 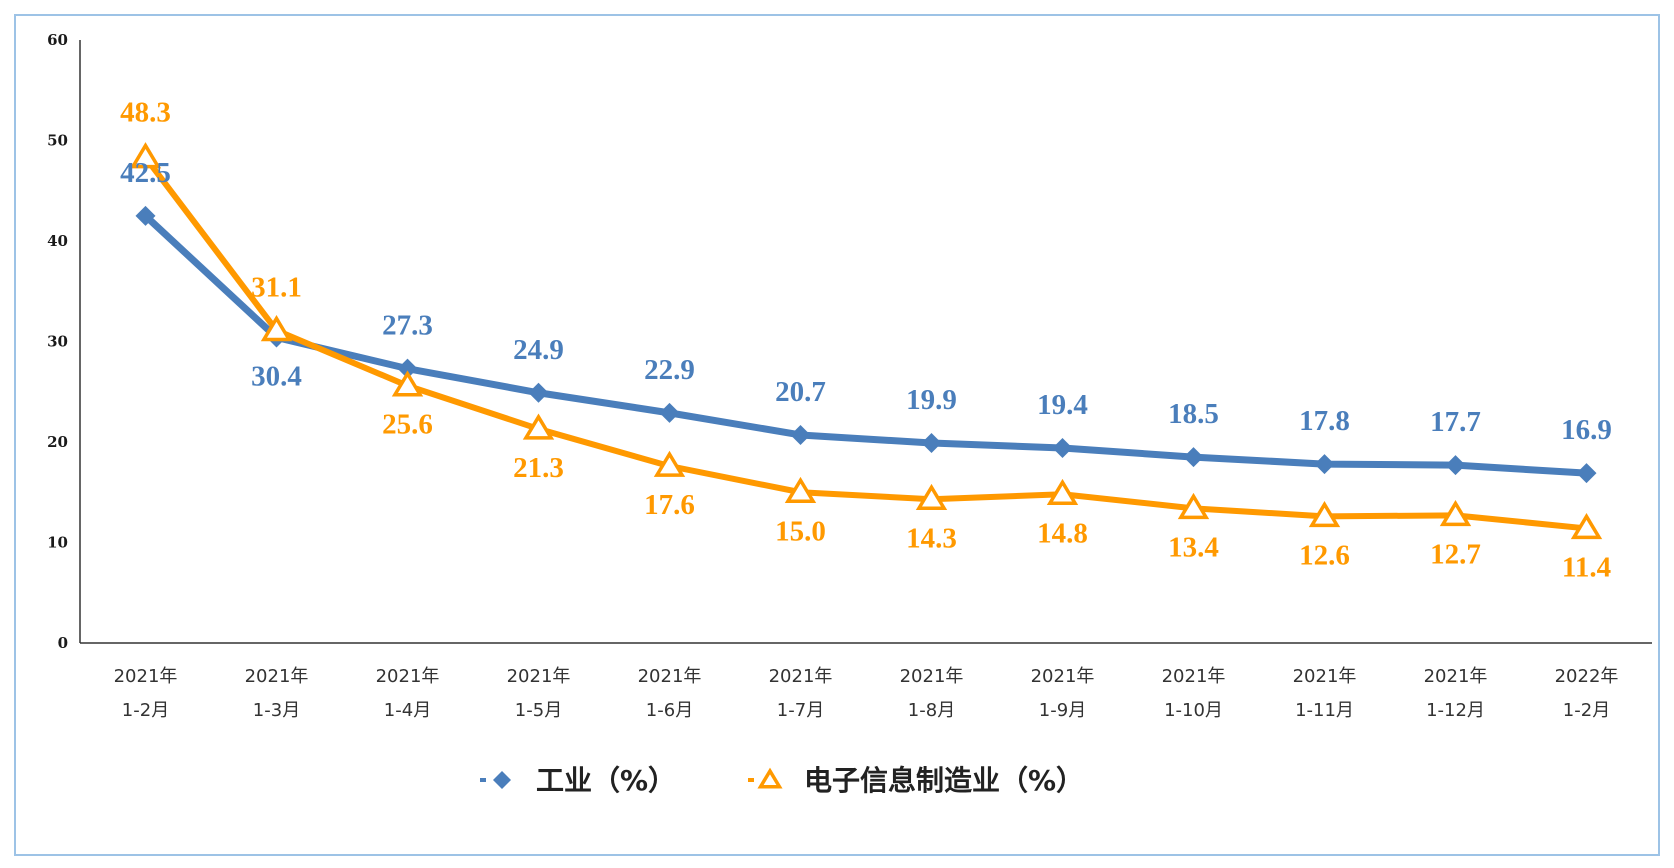 I want to click on data-label-industry: 19.9, so click(x=931, y=400).